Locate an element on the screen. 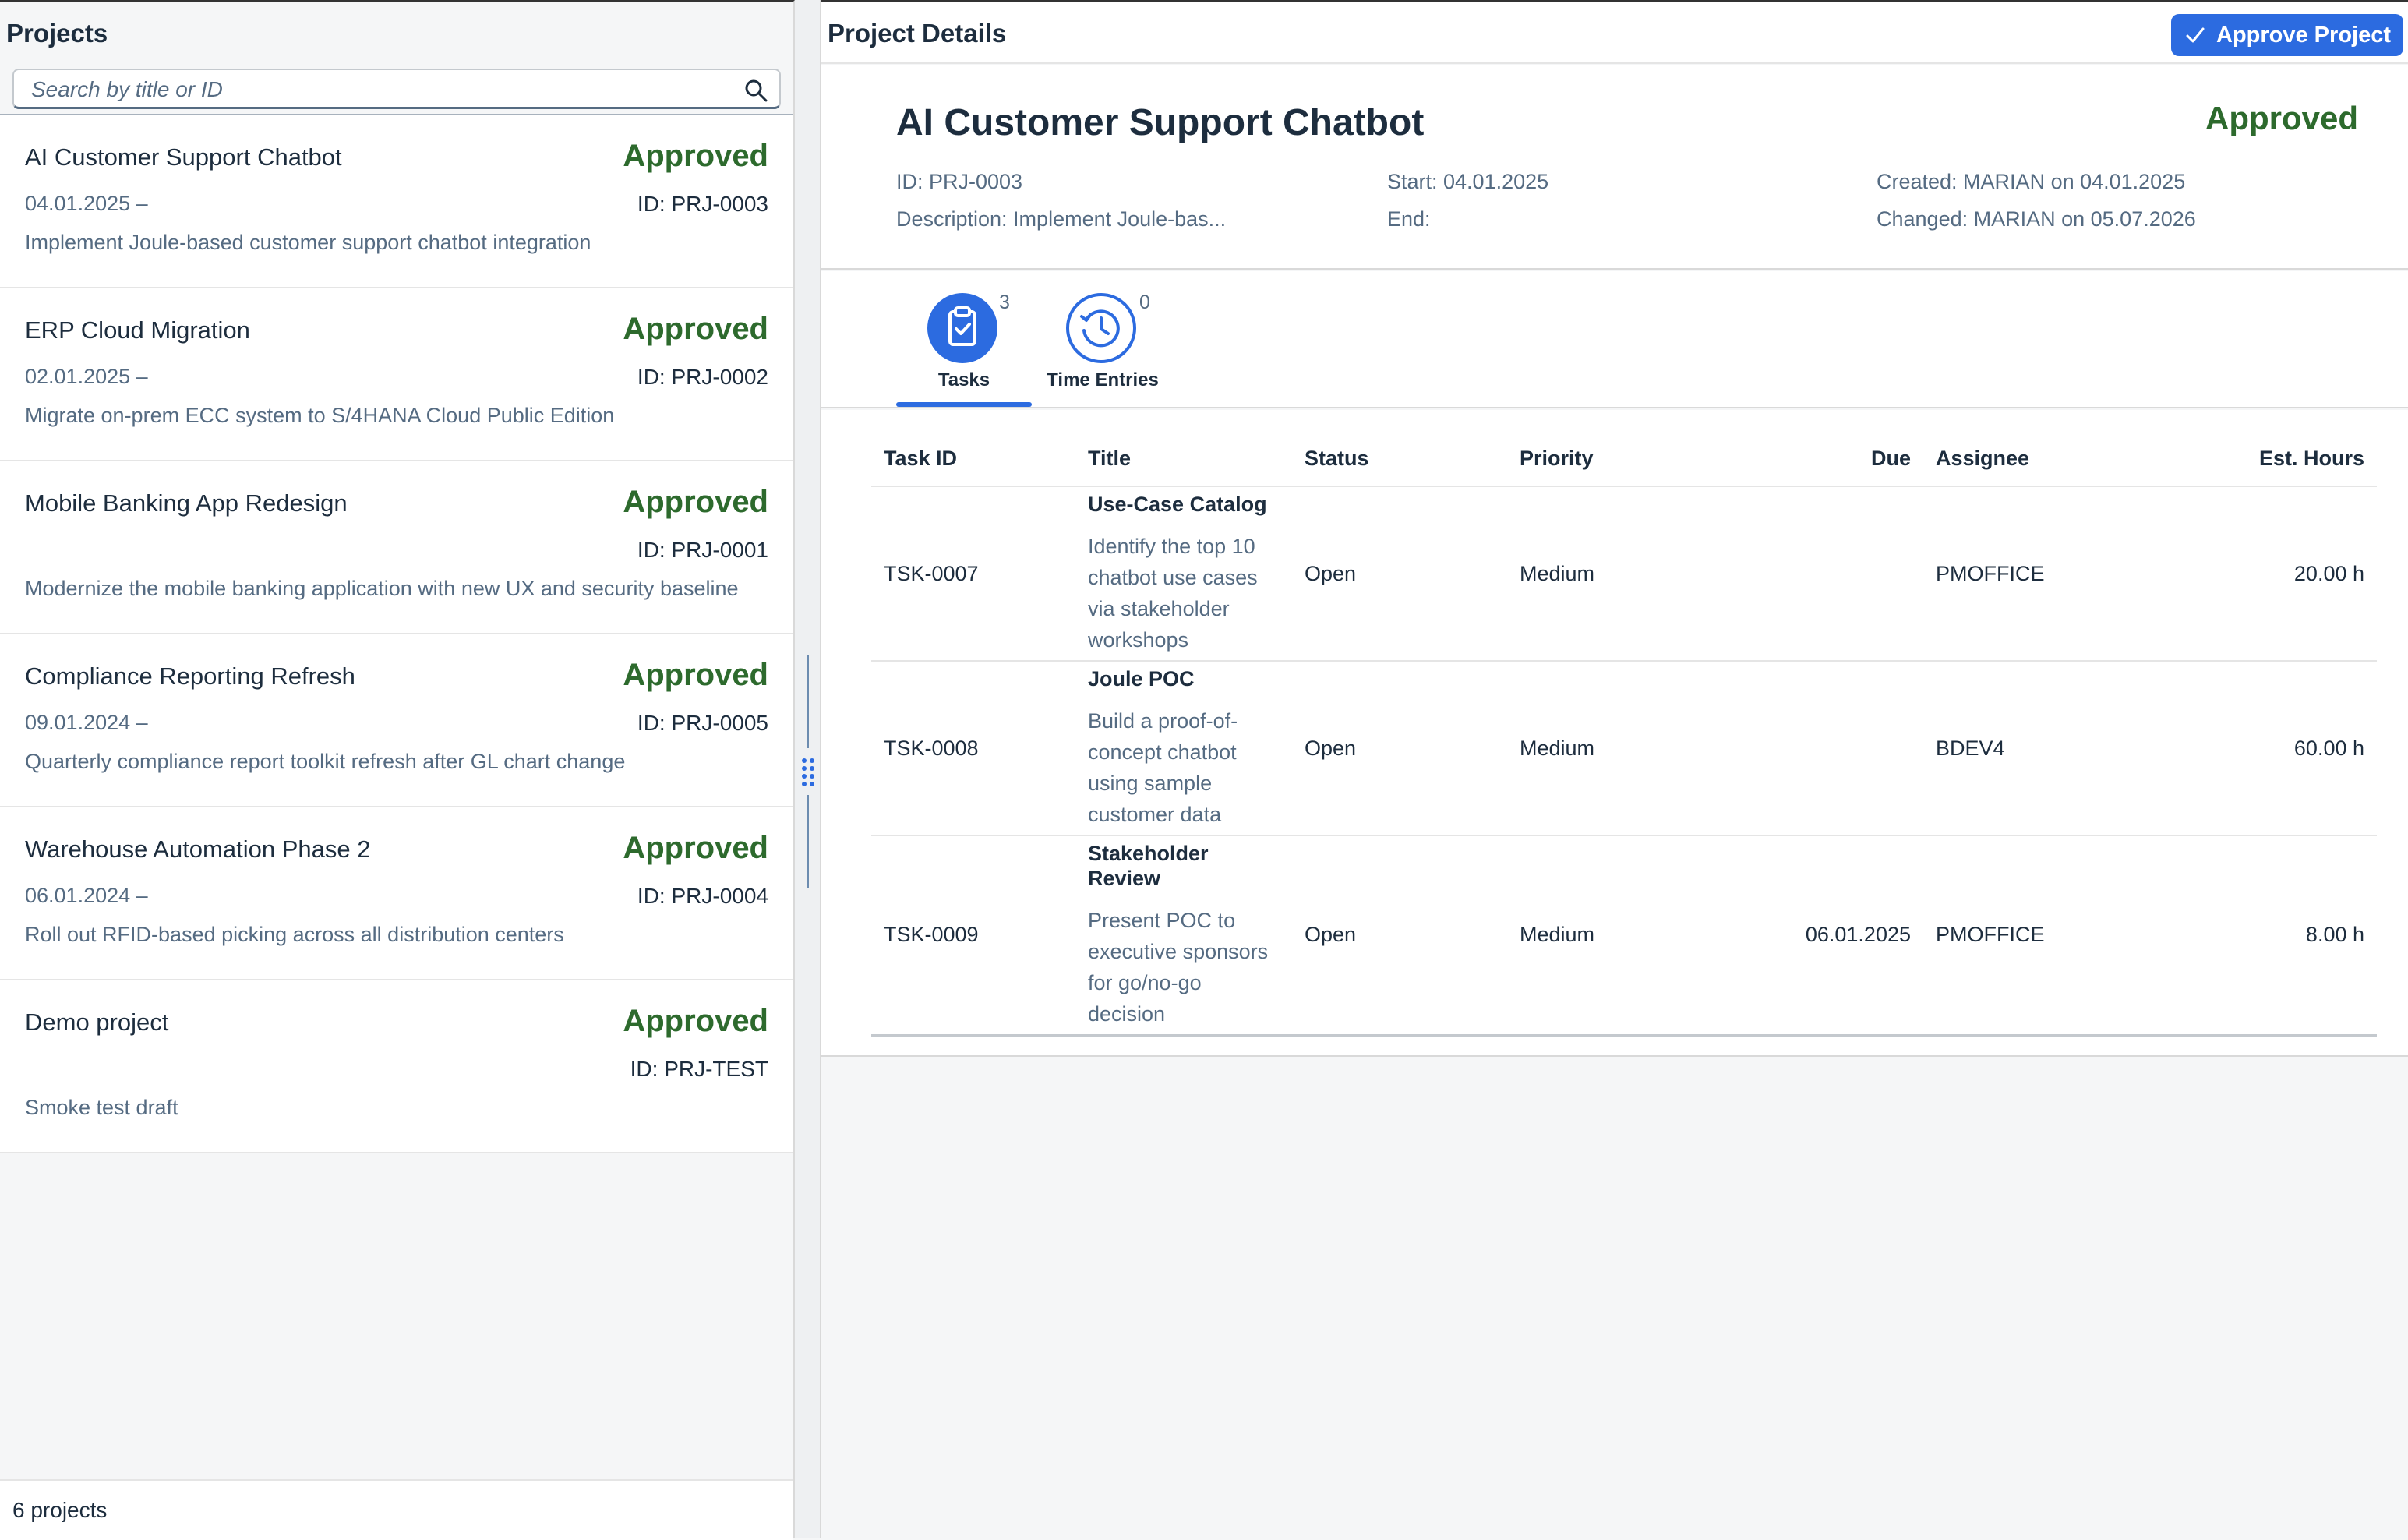 The image size is (2408, 1540). column-header: Priority is located at coordinates (1635, 459).